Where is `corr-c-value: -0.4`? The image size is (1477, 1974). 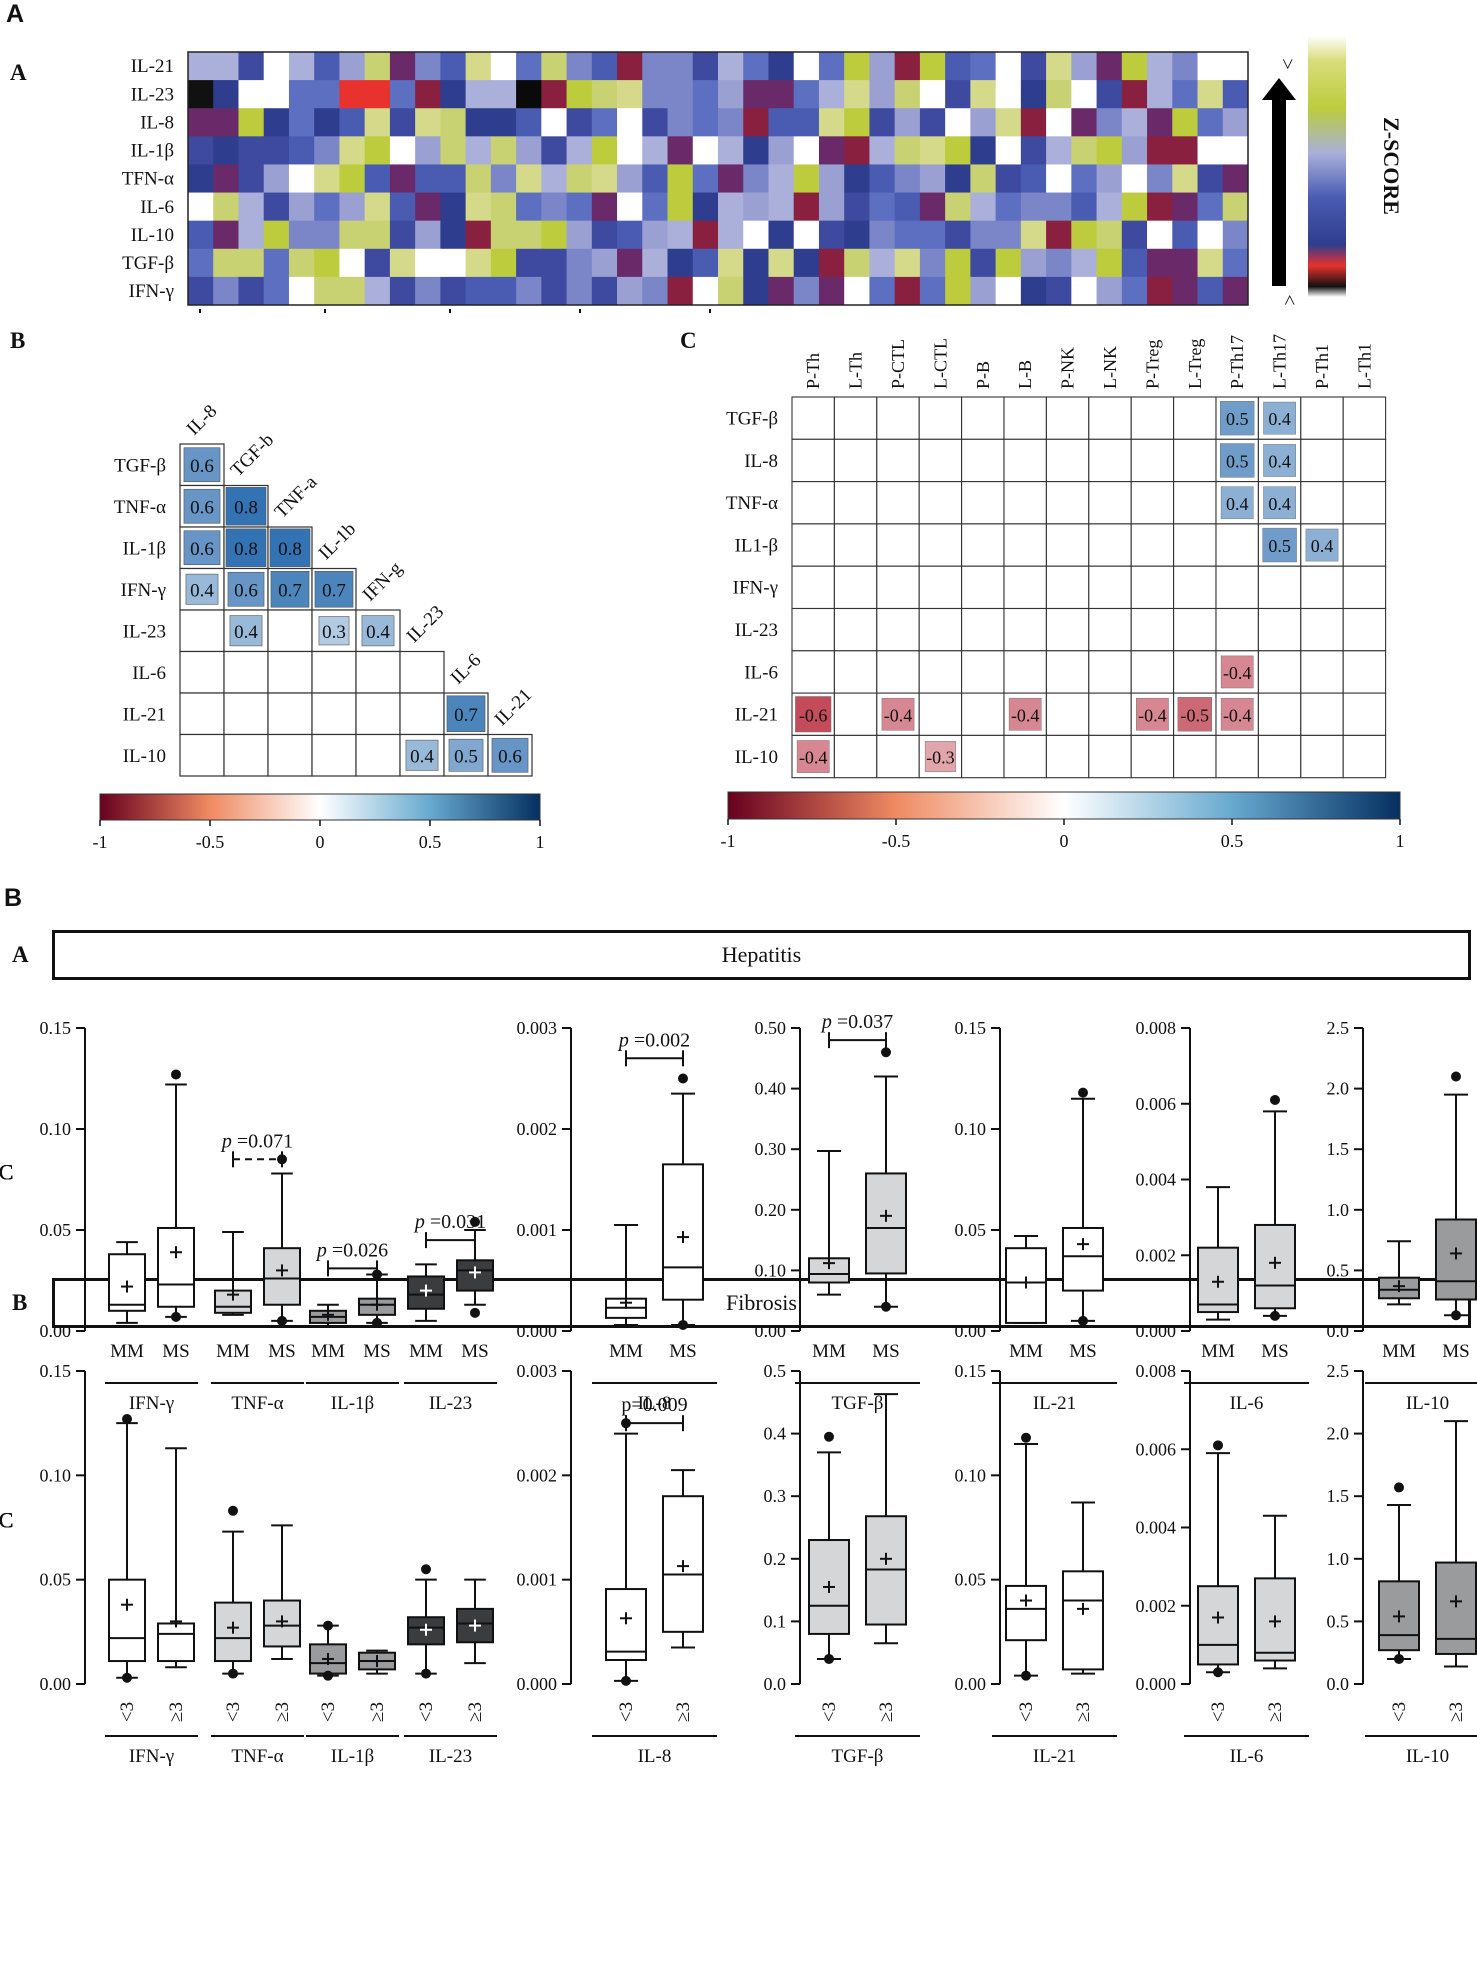 corr-c-value: -0.4 is located at coordinates (898, 715).